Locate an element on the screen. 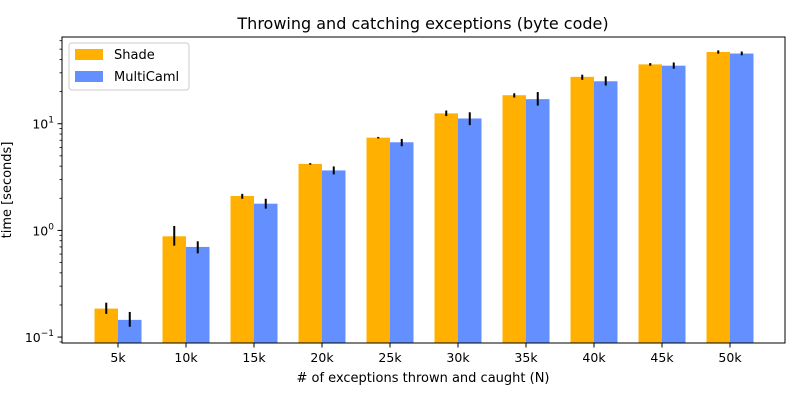  bar-shade-25k is located at coordinates (378, 240).